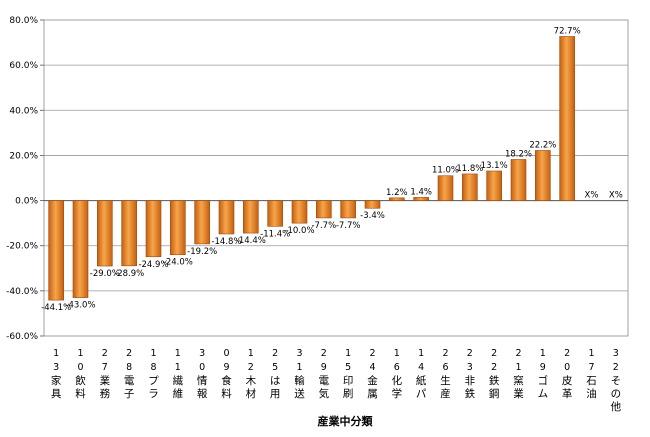 This screenshot has width=650, height=437. Describe the element at coordinates (592, 196) in the screenshot. I see `data-label: X%` at that location.